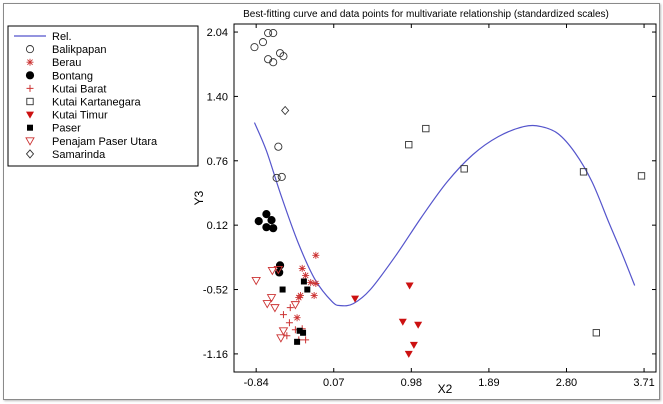 This screenshot has height=404, width=663. I want to click on legend-label-penajam-paser-utara: Penajam Paser Utara, so click(105, 142).